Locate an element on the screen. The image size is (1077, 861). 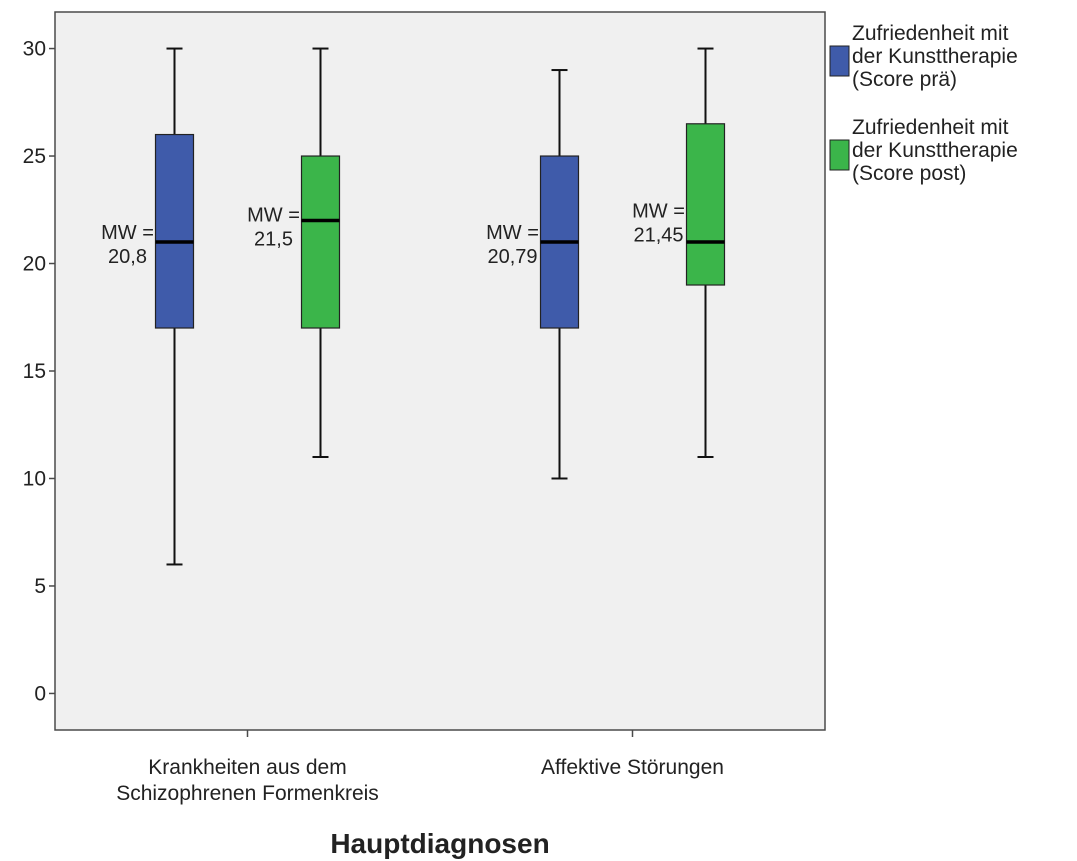
y-tick-label: 5 is located at coordinates (40, 586).